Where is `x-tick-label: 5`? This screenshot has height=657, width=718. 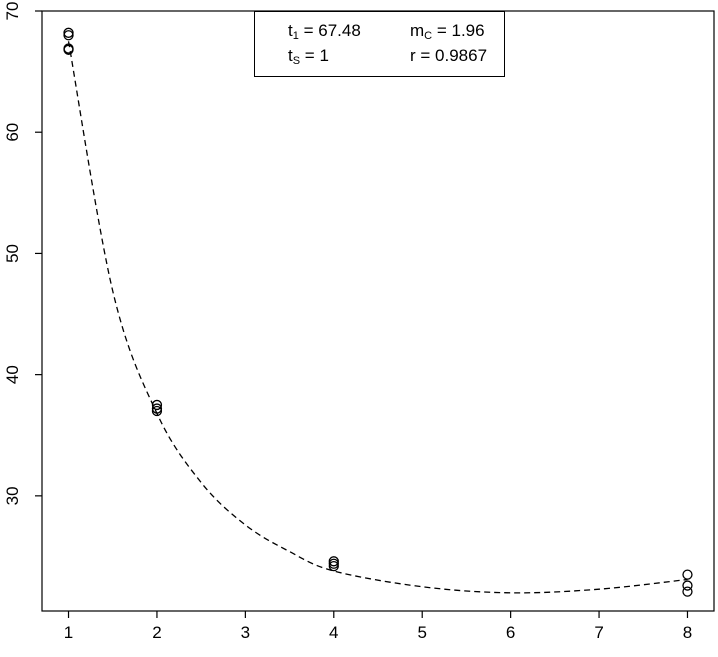 x-tick-label: 5 is located at coordinates (421, 632).